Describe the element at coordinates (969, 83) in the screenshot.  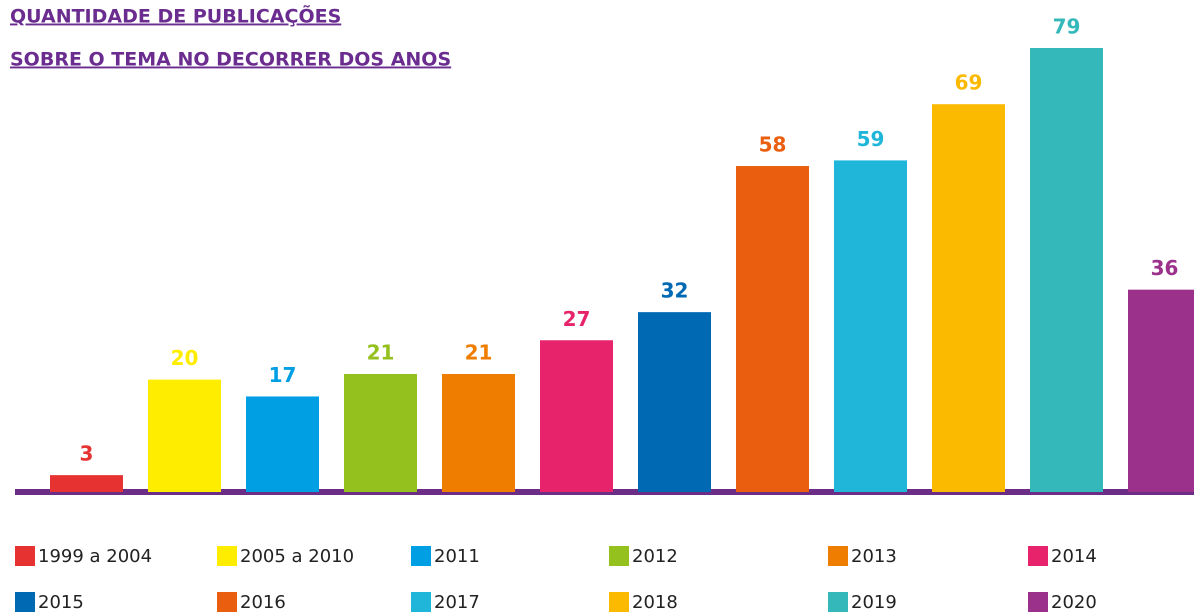
I see `value-label: 69` at that location.